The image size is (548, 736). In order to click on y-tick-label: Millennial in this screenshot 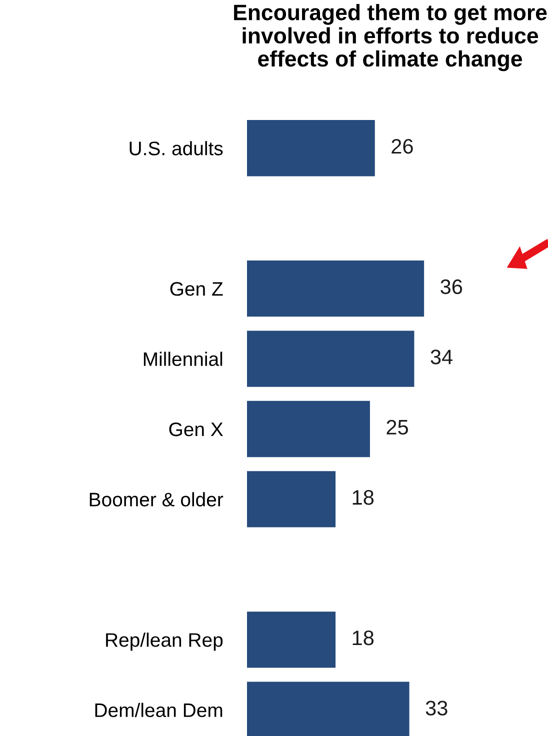, I will do `click(183, 359)`.